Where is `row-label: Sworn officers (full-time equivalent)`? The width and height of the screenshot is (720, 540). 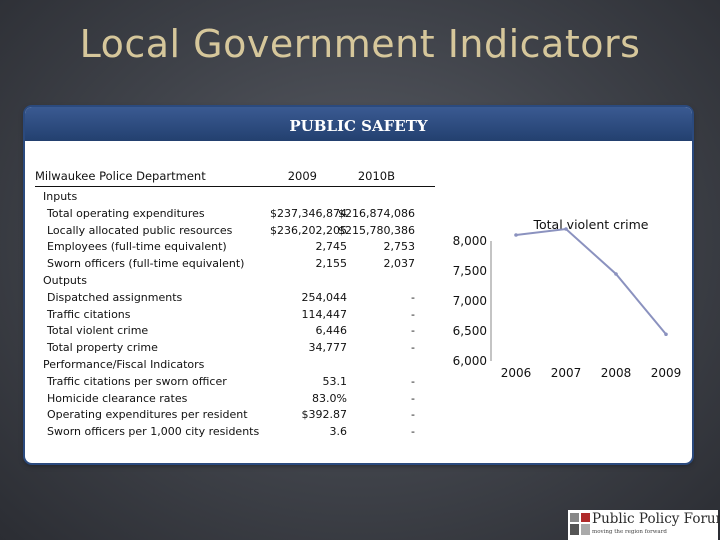 row-label: Sworn officers (full-time equivalent) is located at coordinates (146, 264).